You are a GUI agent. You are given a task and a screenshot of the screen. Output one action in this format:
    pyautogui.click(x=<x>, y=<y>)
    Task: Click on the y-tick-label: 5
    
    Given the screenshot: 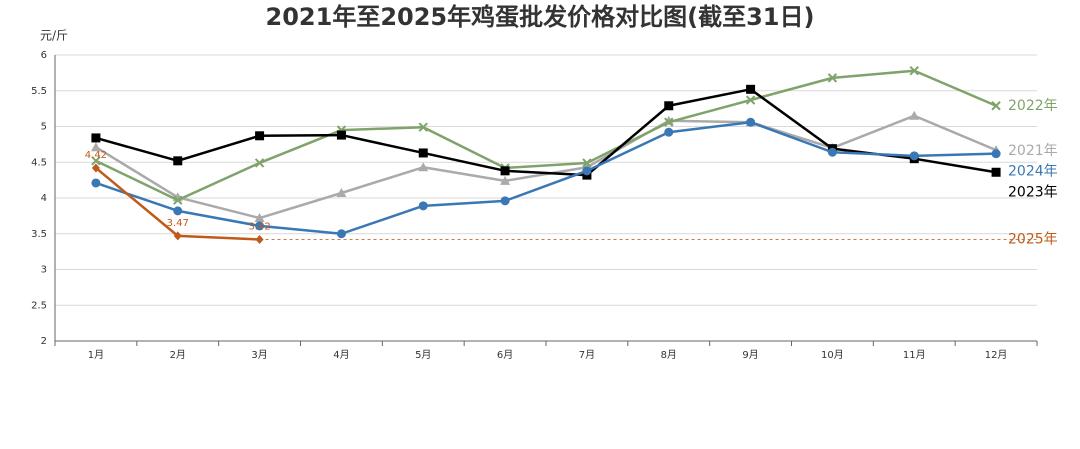 What is the action you would take?
    pyautogui.click(x=44, y=127)
    